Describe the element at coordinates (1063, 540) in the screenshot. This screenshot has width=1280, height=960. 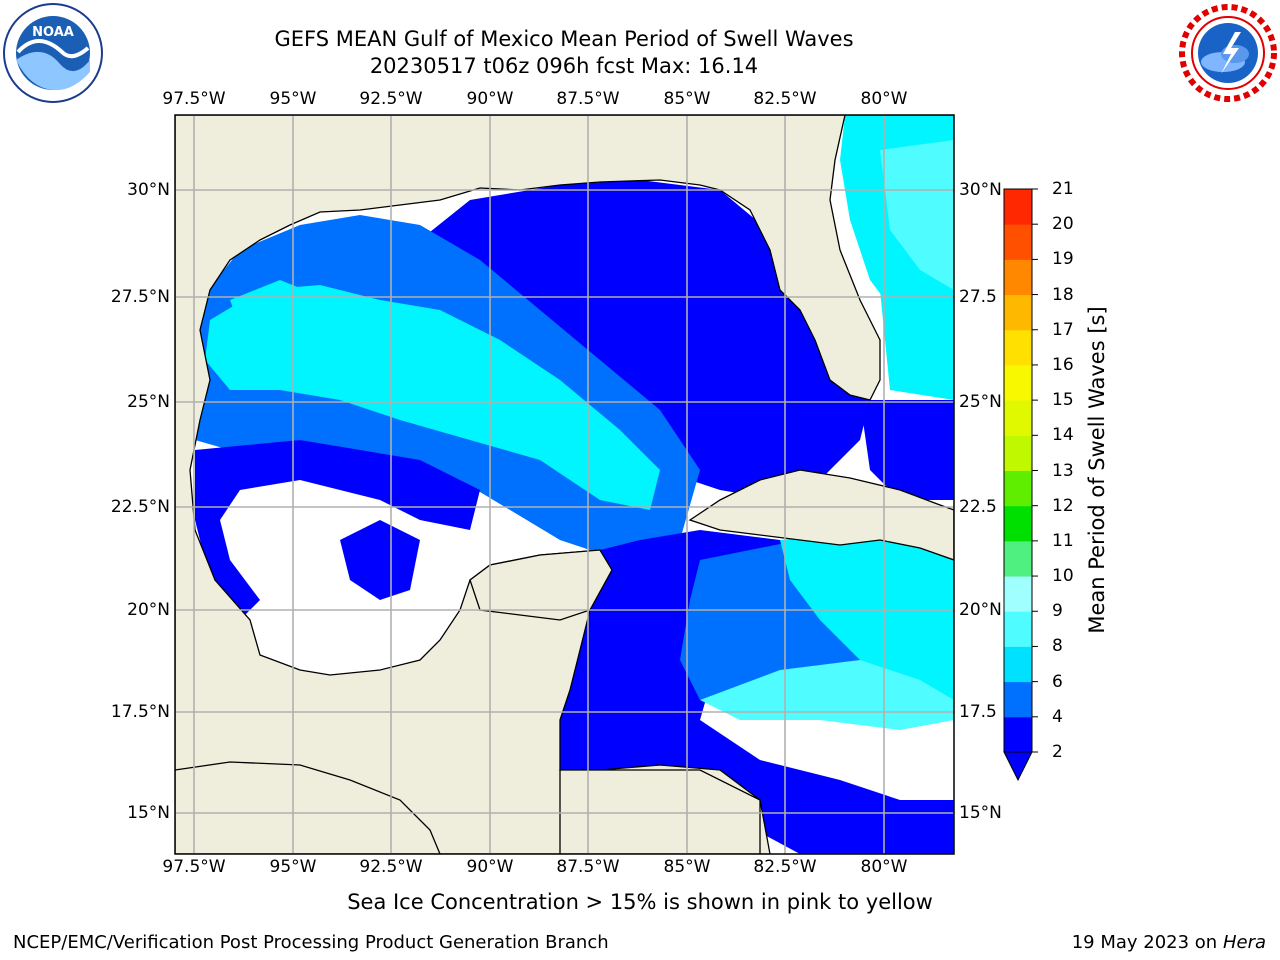
I see `colorbar-tick-label: 11` at that location.